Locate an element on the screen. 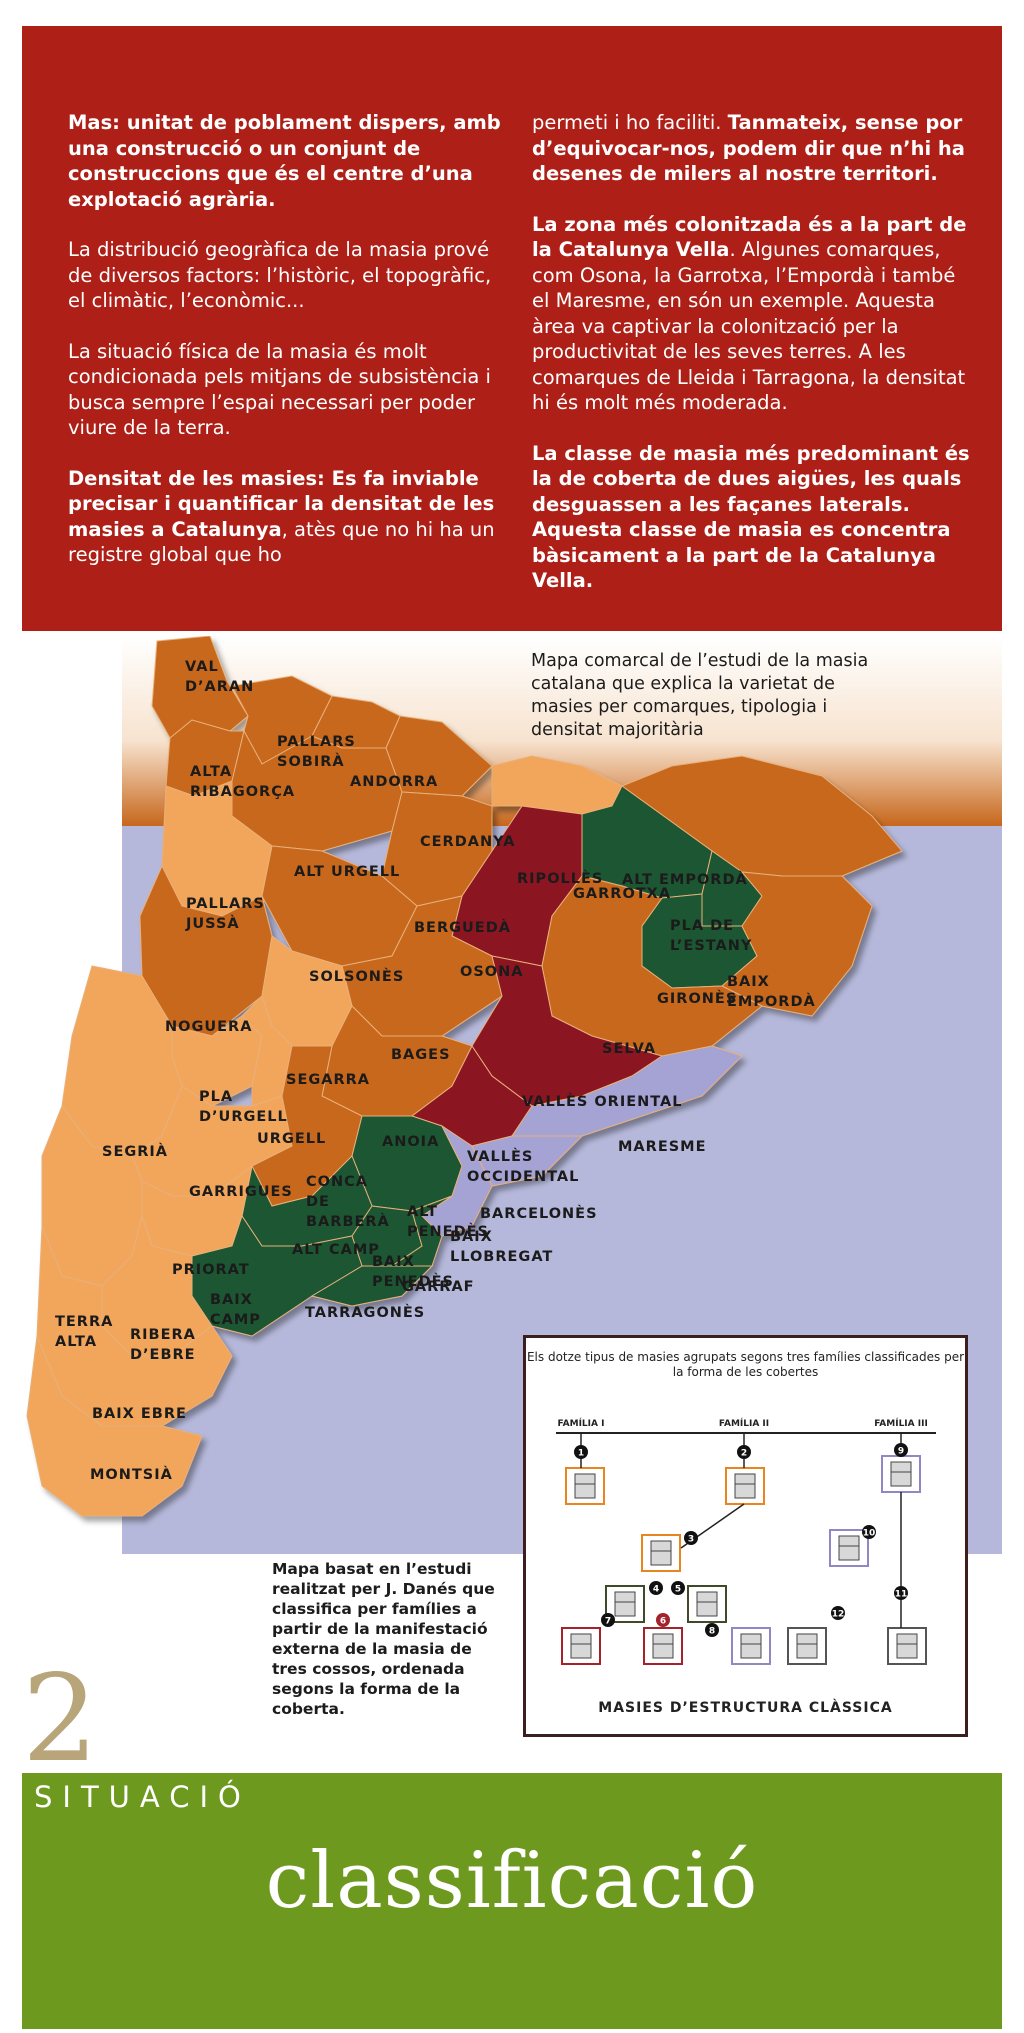  region-label-line: TARRAGONÈS is located at coordinates (365, 1312).